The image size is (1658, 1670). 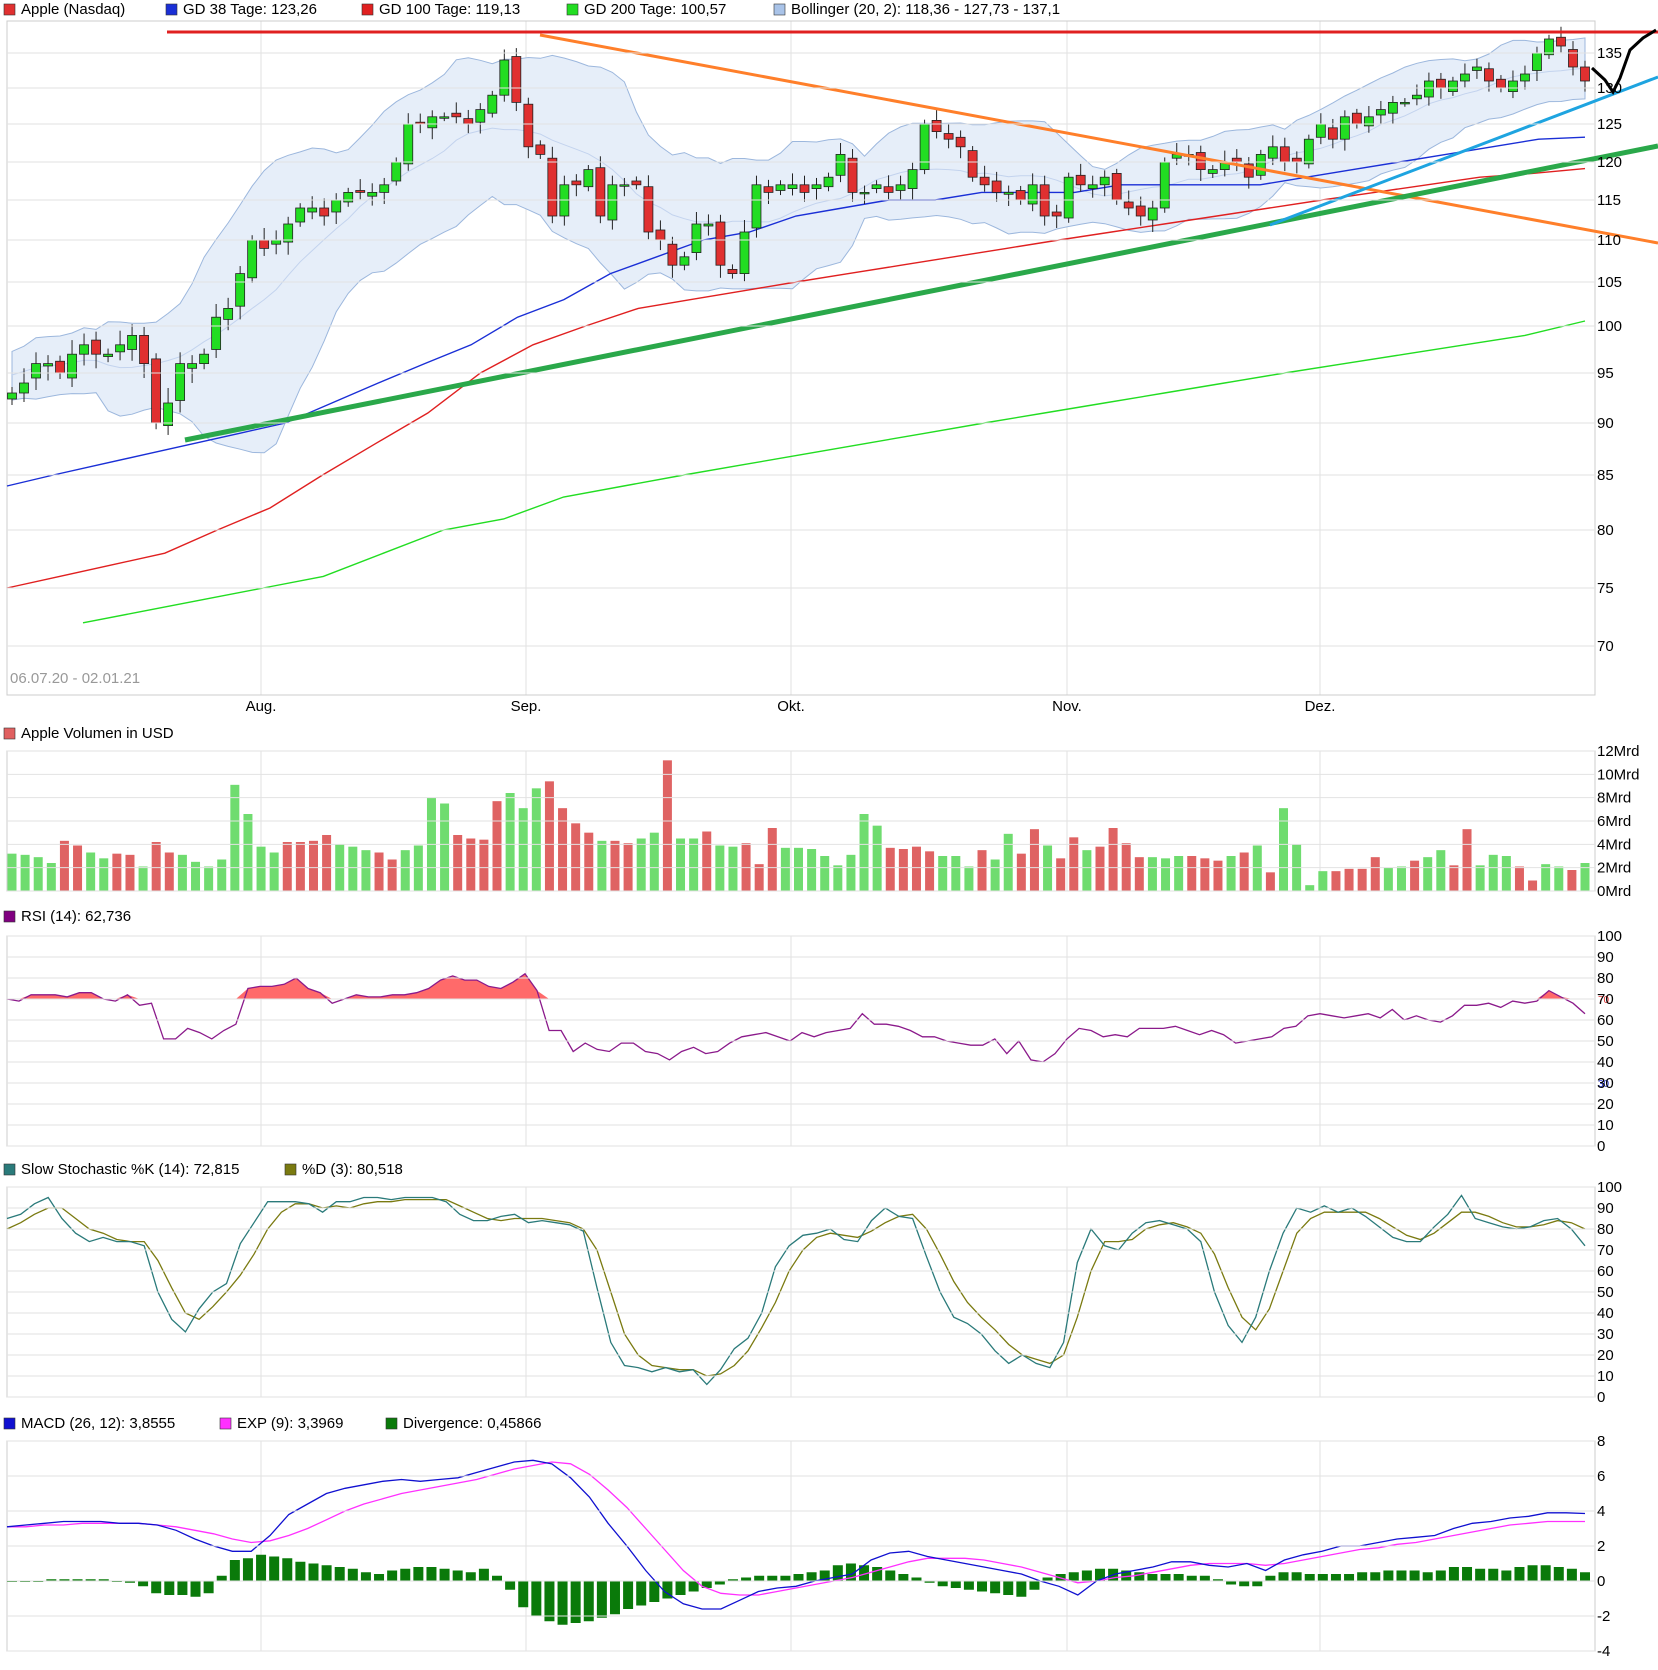 What do you see at coordinates (1098, 139) in the screenshot?
I see `downtrend-line` at bounding box center [1098, 139].